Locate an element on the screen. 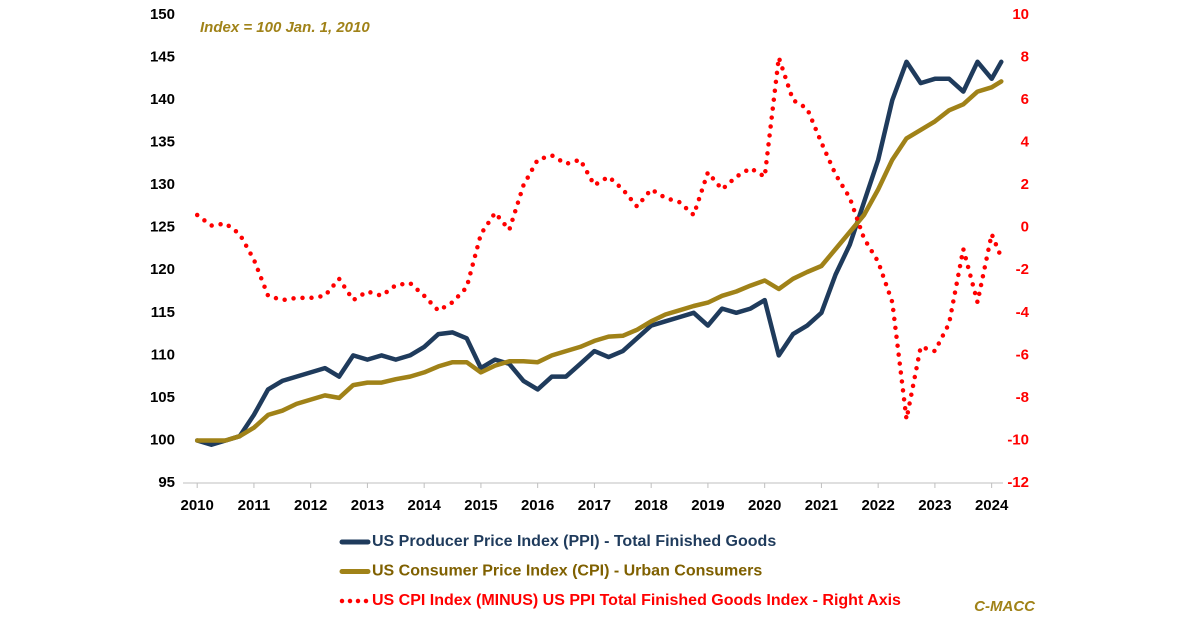 The height and width of the screenshot is (627, 1200). y-tick-label: 140 is located at coordinates (162, 99).